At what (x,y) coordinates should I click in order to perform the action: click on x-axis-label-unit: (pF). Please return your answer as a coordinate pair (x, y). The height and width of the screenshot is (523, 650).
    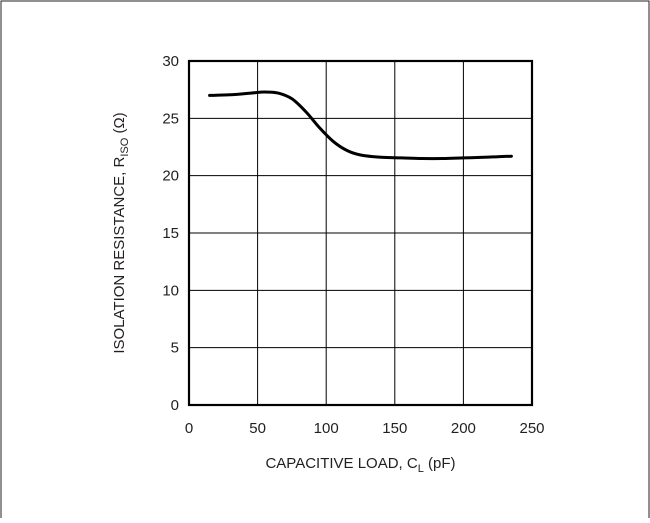
    Looking at the image, I should click on (440, 463).